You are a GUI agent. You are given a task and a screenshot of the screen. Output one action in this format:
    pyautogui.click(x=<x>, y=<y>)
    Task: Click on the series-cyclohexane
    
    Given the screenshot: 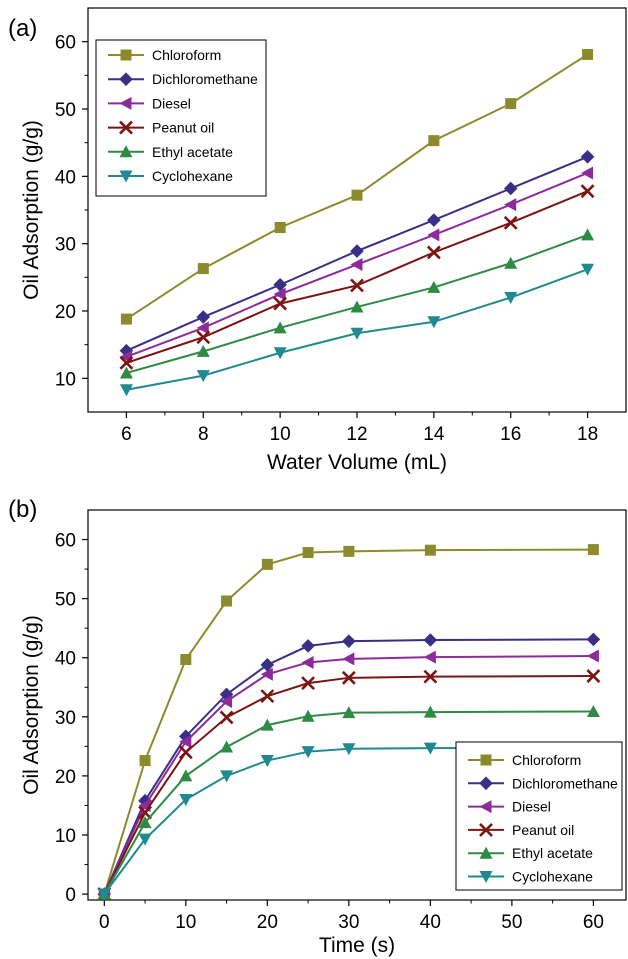 What is the action you would take?
    pyautogui.click(x=357, y=330)
    